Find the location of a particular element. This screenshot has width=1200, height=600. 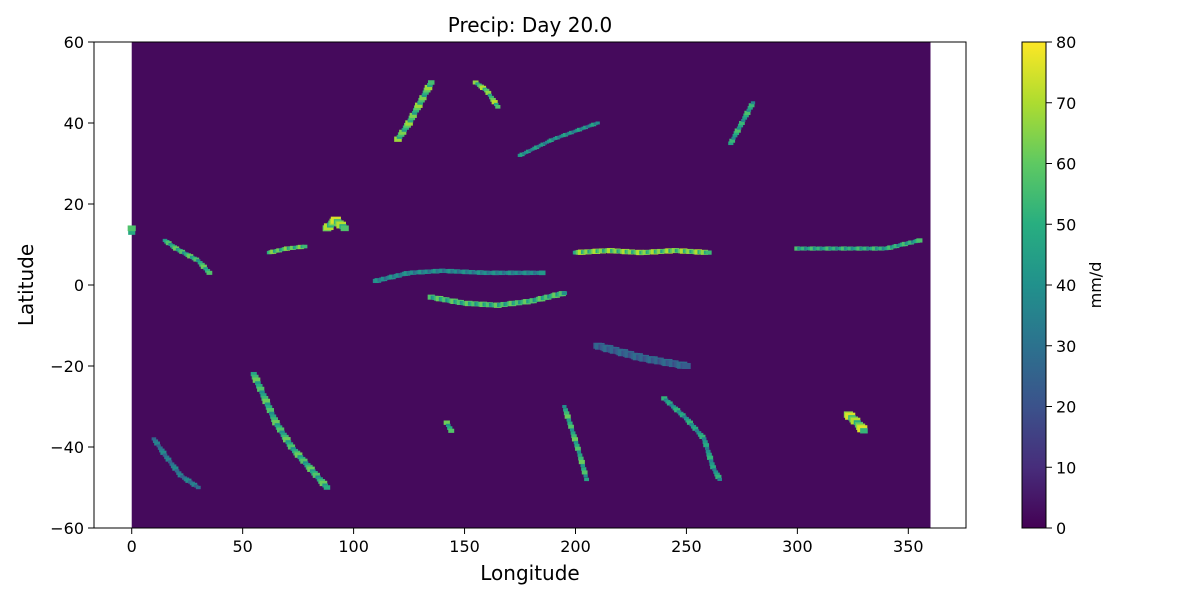

x-tick-label: 200 is located at coordinates (575, 546).